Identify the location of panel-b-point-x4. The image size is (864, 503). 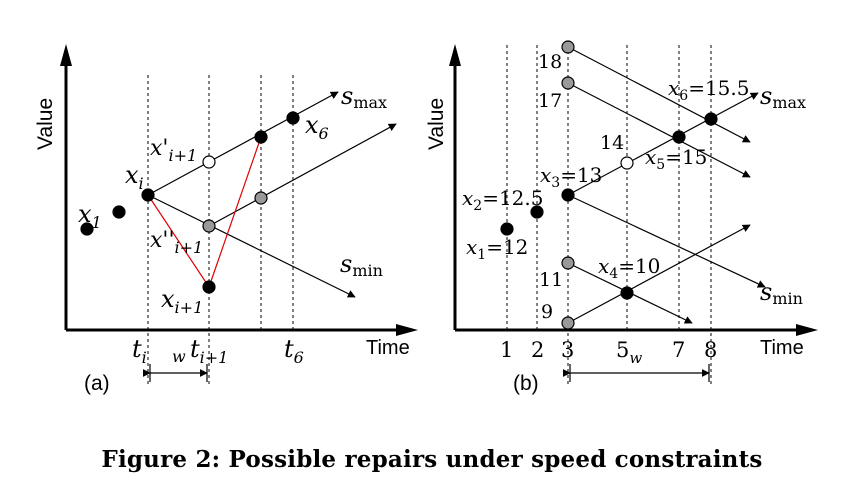
(627, 293).